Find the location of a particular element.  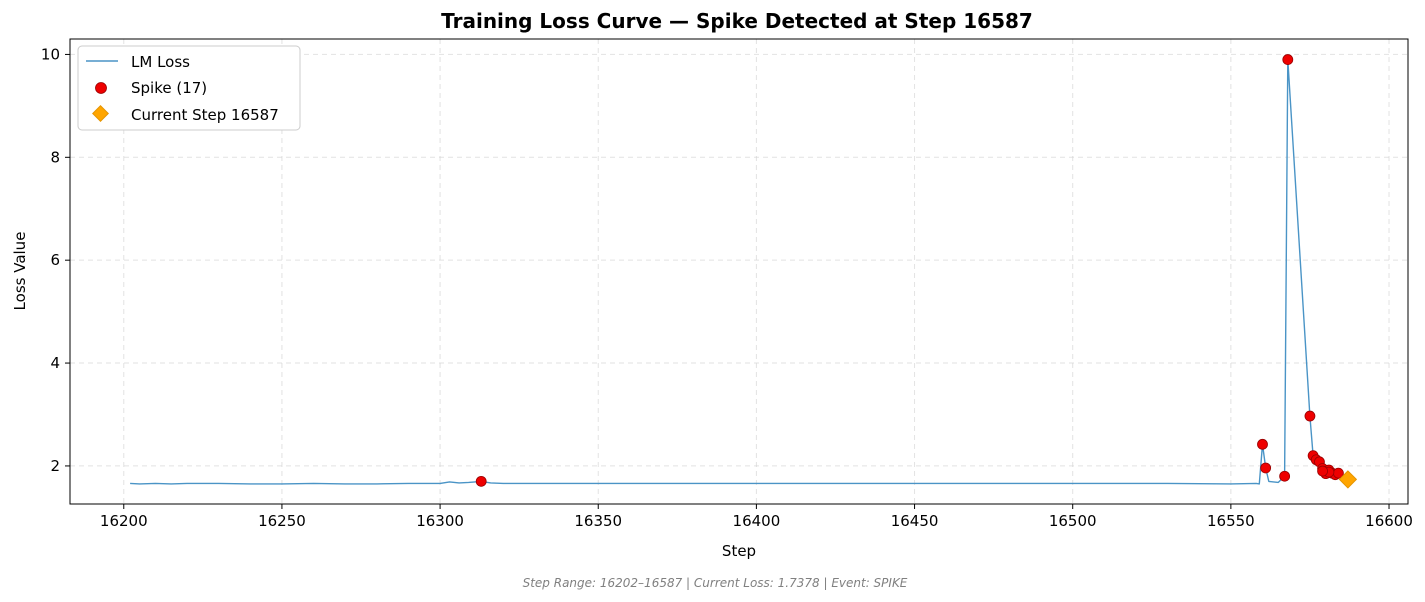

legend-box is located at coordinates (189, 88).